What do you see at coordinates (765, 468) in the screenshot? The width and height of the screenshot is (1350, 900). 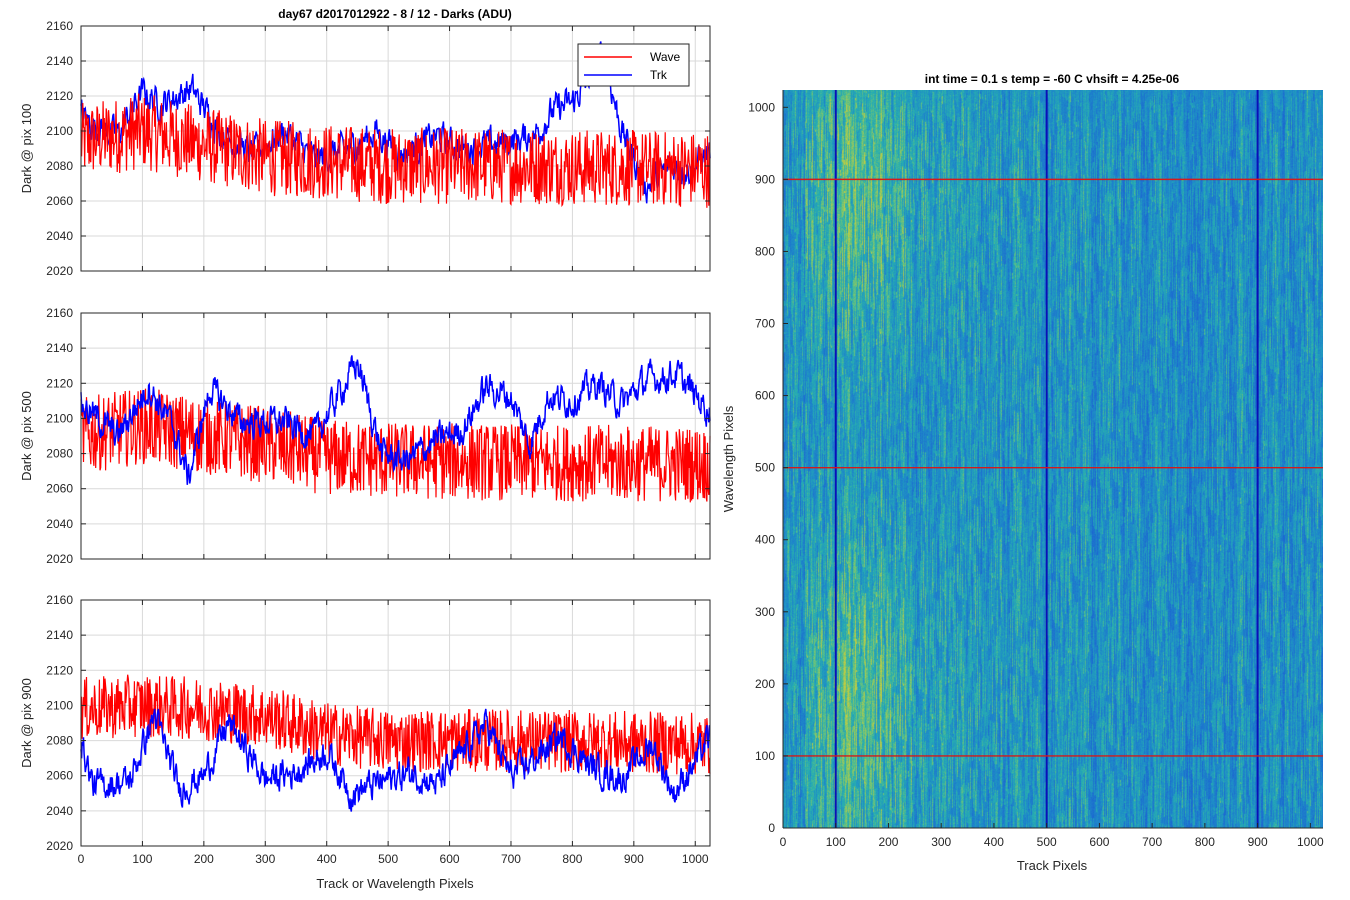 I see `heatmap-y-tick-label: 500` at bounding box center [765, 468].